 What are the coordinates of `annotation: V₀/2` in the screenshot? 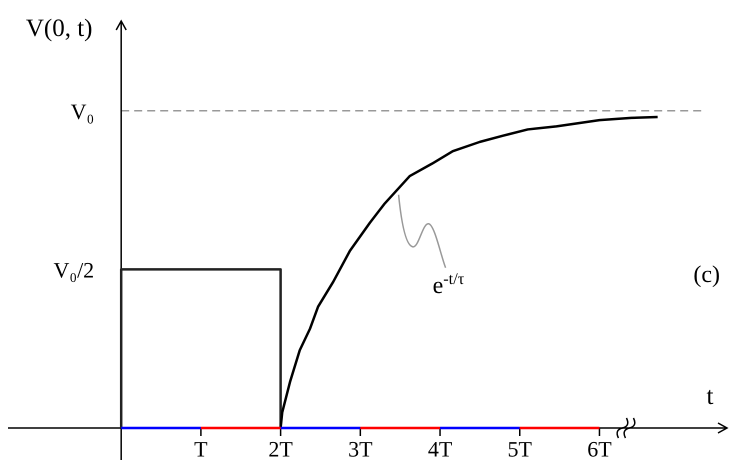 It's located at (74, 269).